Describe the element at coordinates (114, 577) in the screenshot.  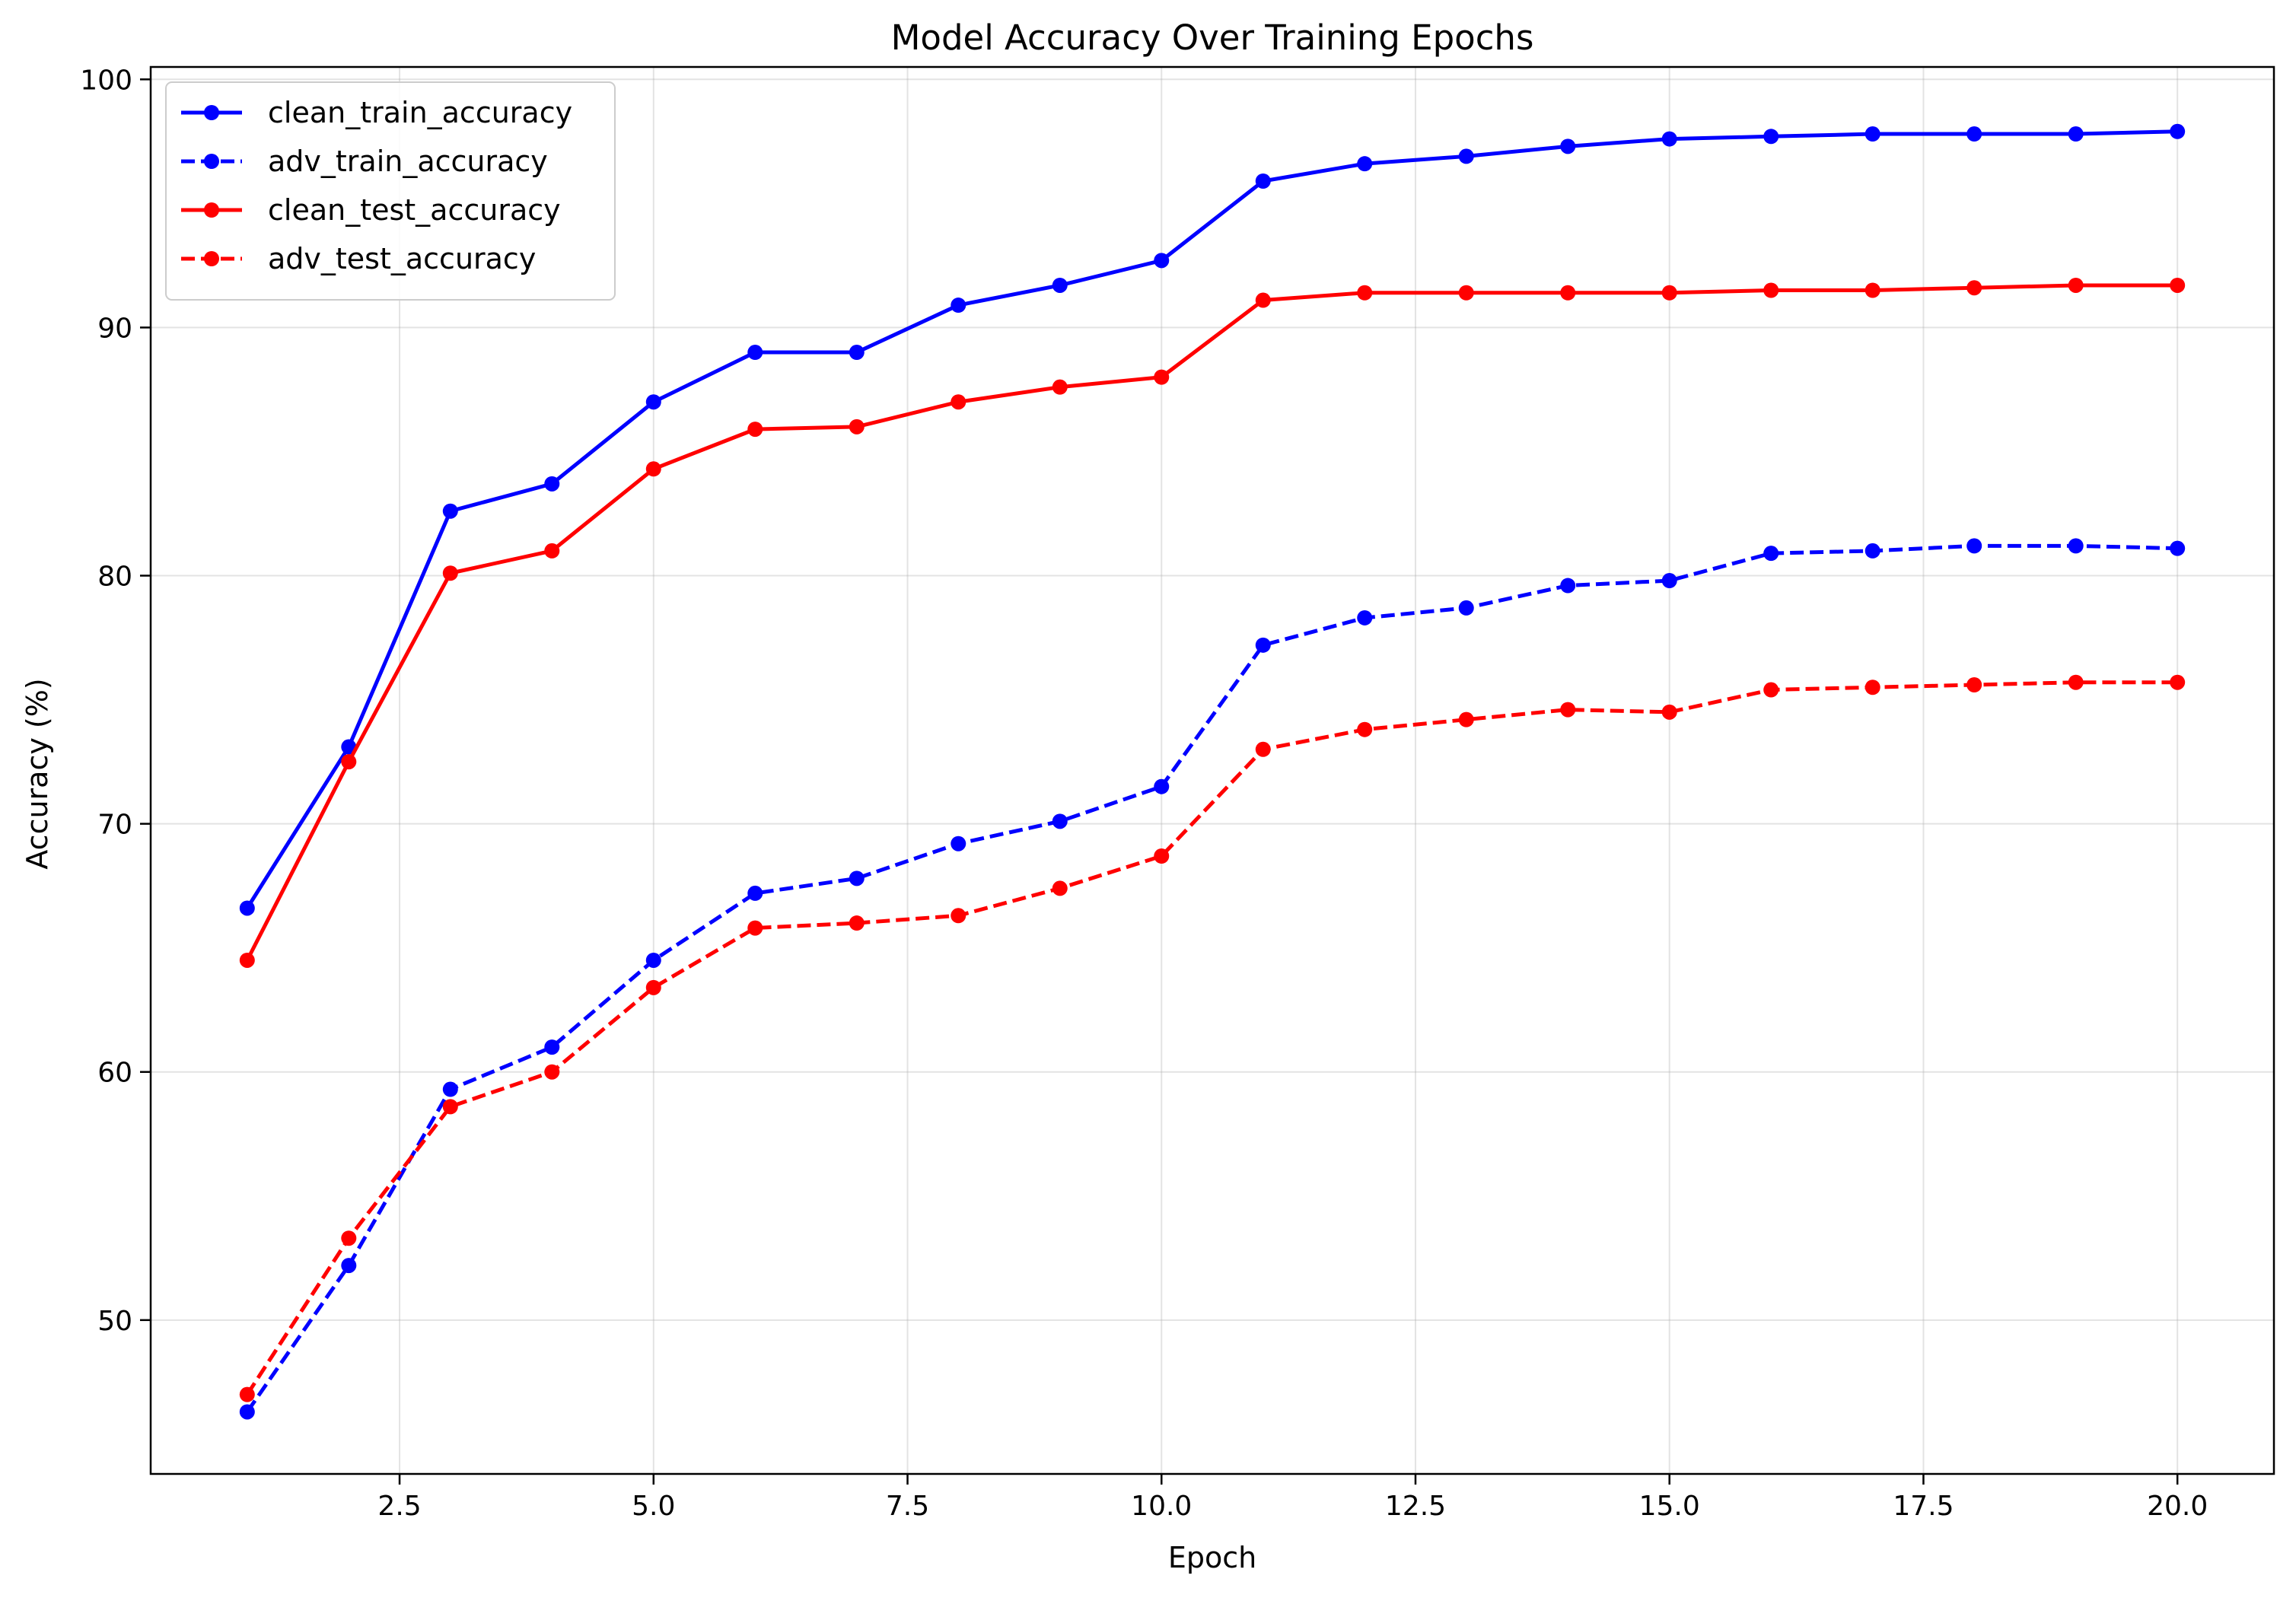
I see `y-tick-label-3: 80` at that location.